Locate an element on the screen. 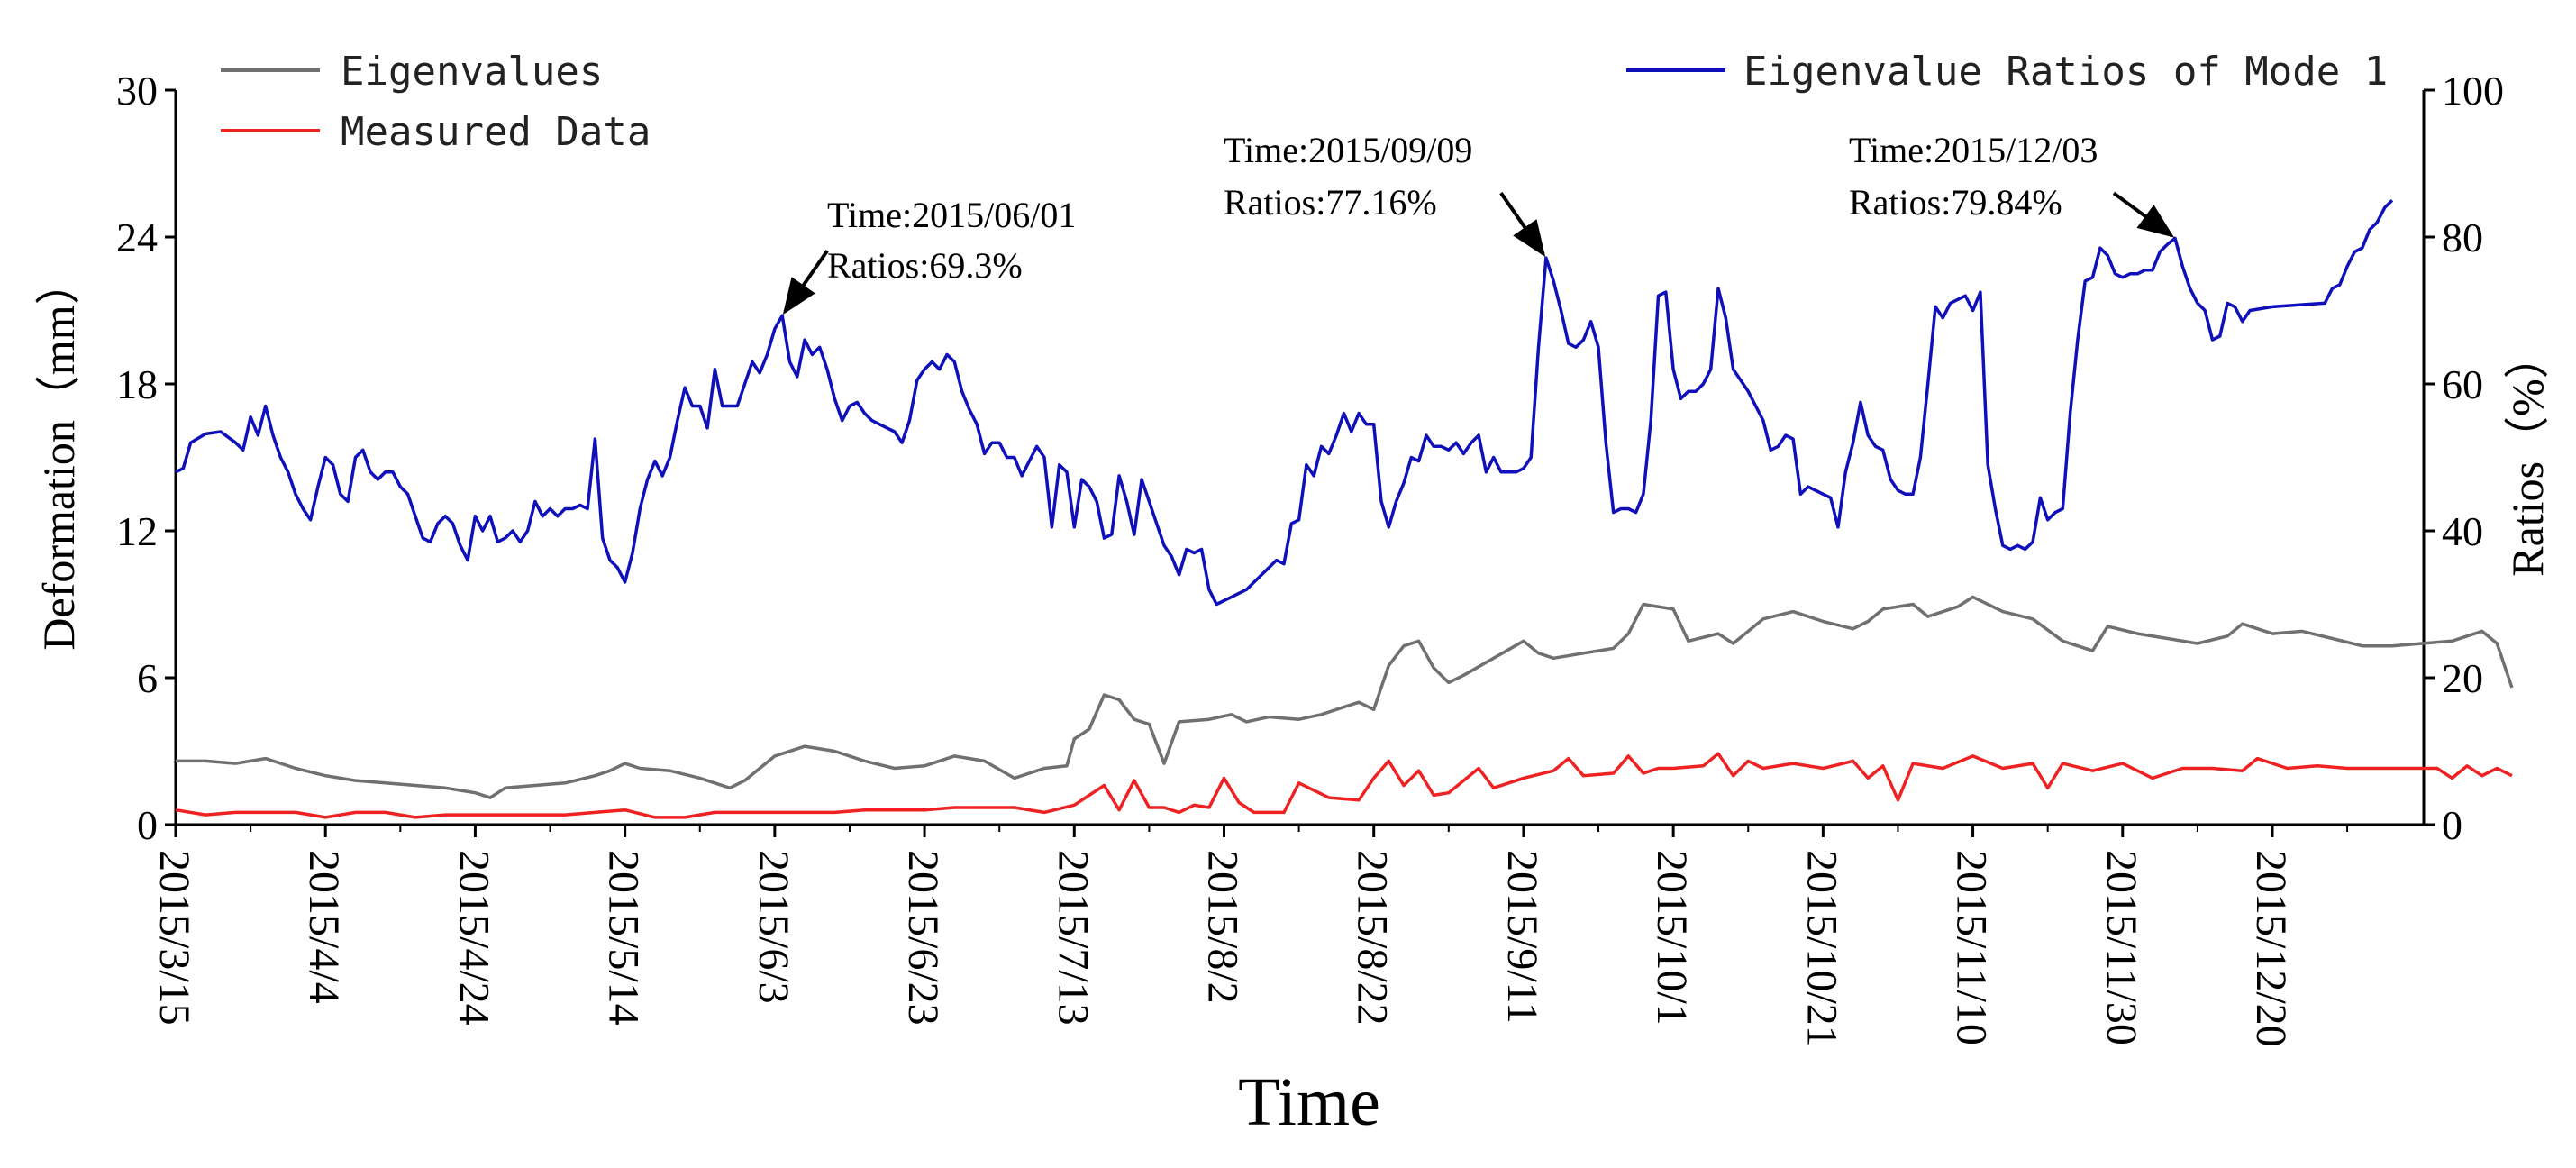 The width and height of the screenshot is (2576, 1168). right-y-tick-label: 80 is located at coordinates (2462, 237).